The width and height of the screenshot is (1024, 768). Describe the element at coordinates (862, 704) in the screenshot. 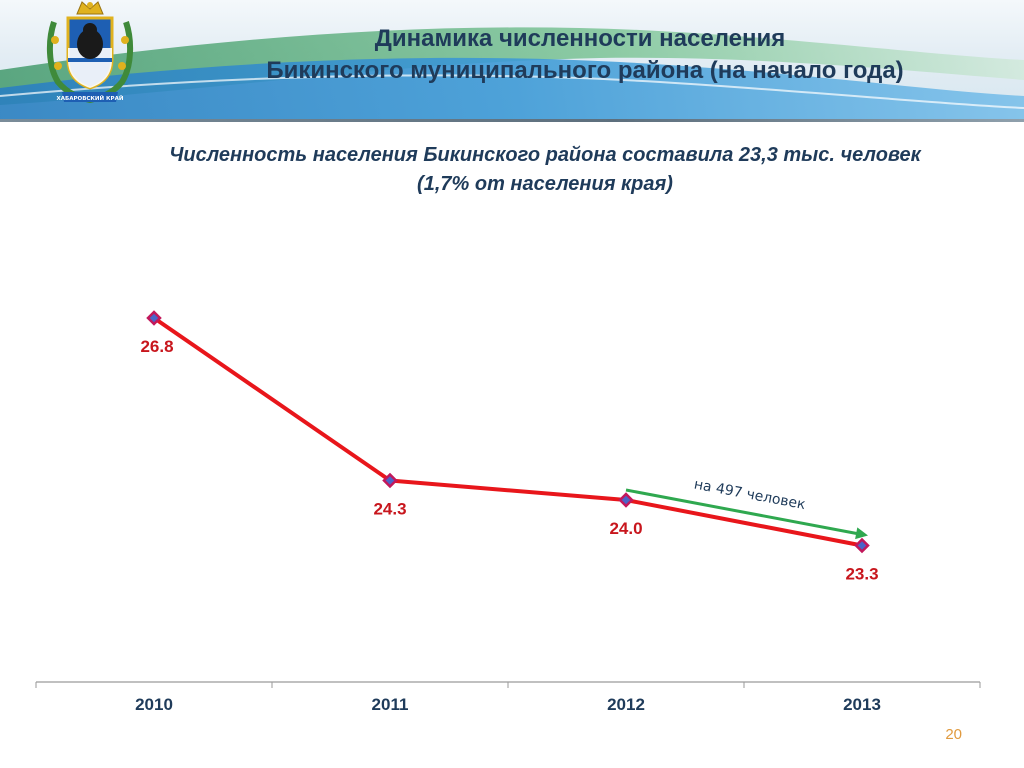

I see `x-tick-label: 2013` at that location.